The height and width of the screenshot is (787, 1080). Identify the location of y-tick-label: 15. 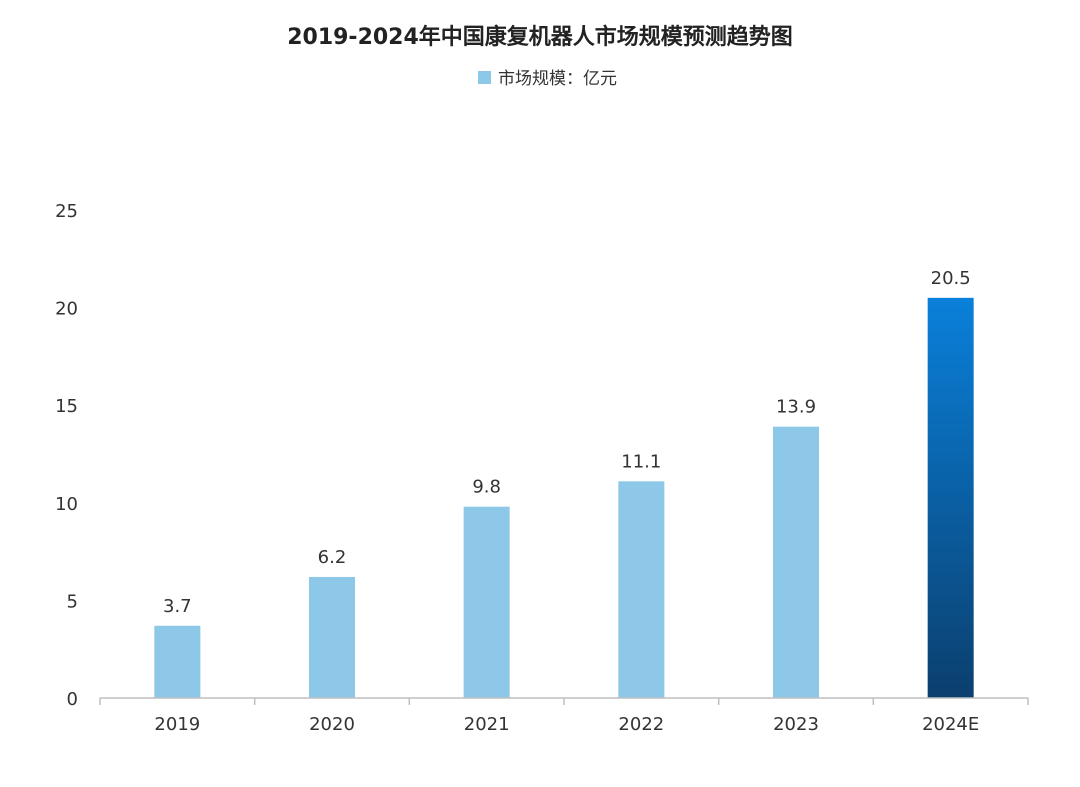
(66, 406).